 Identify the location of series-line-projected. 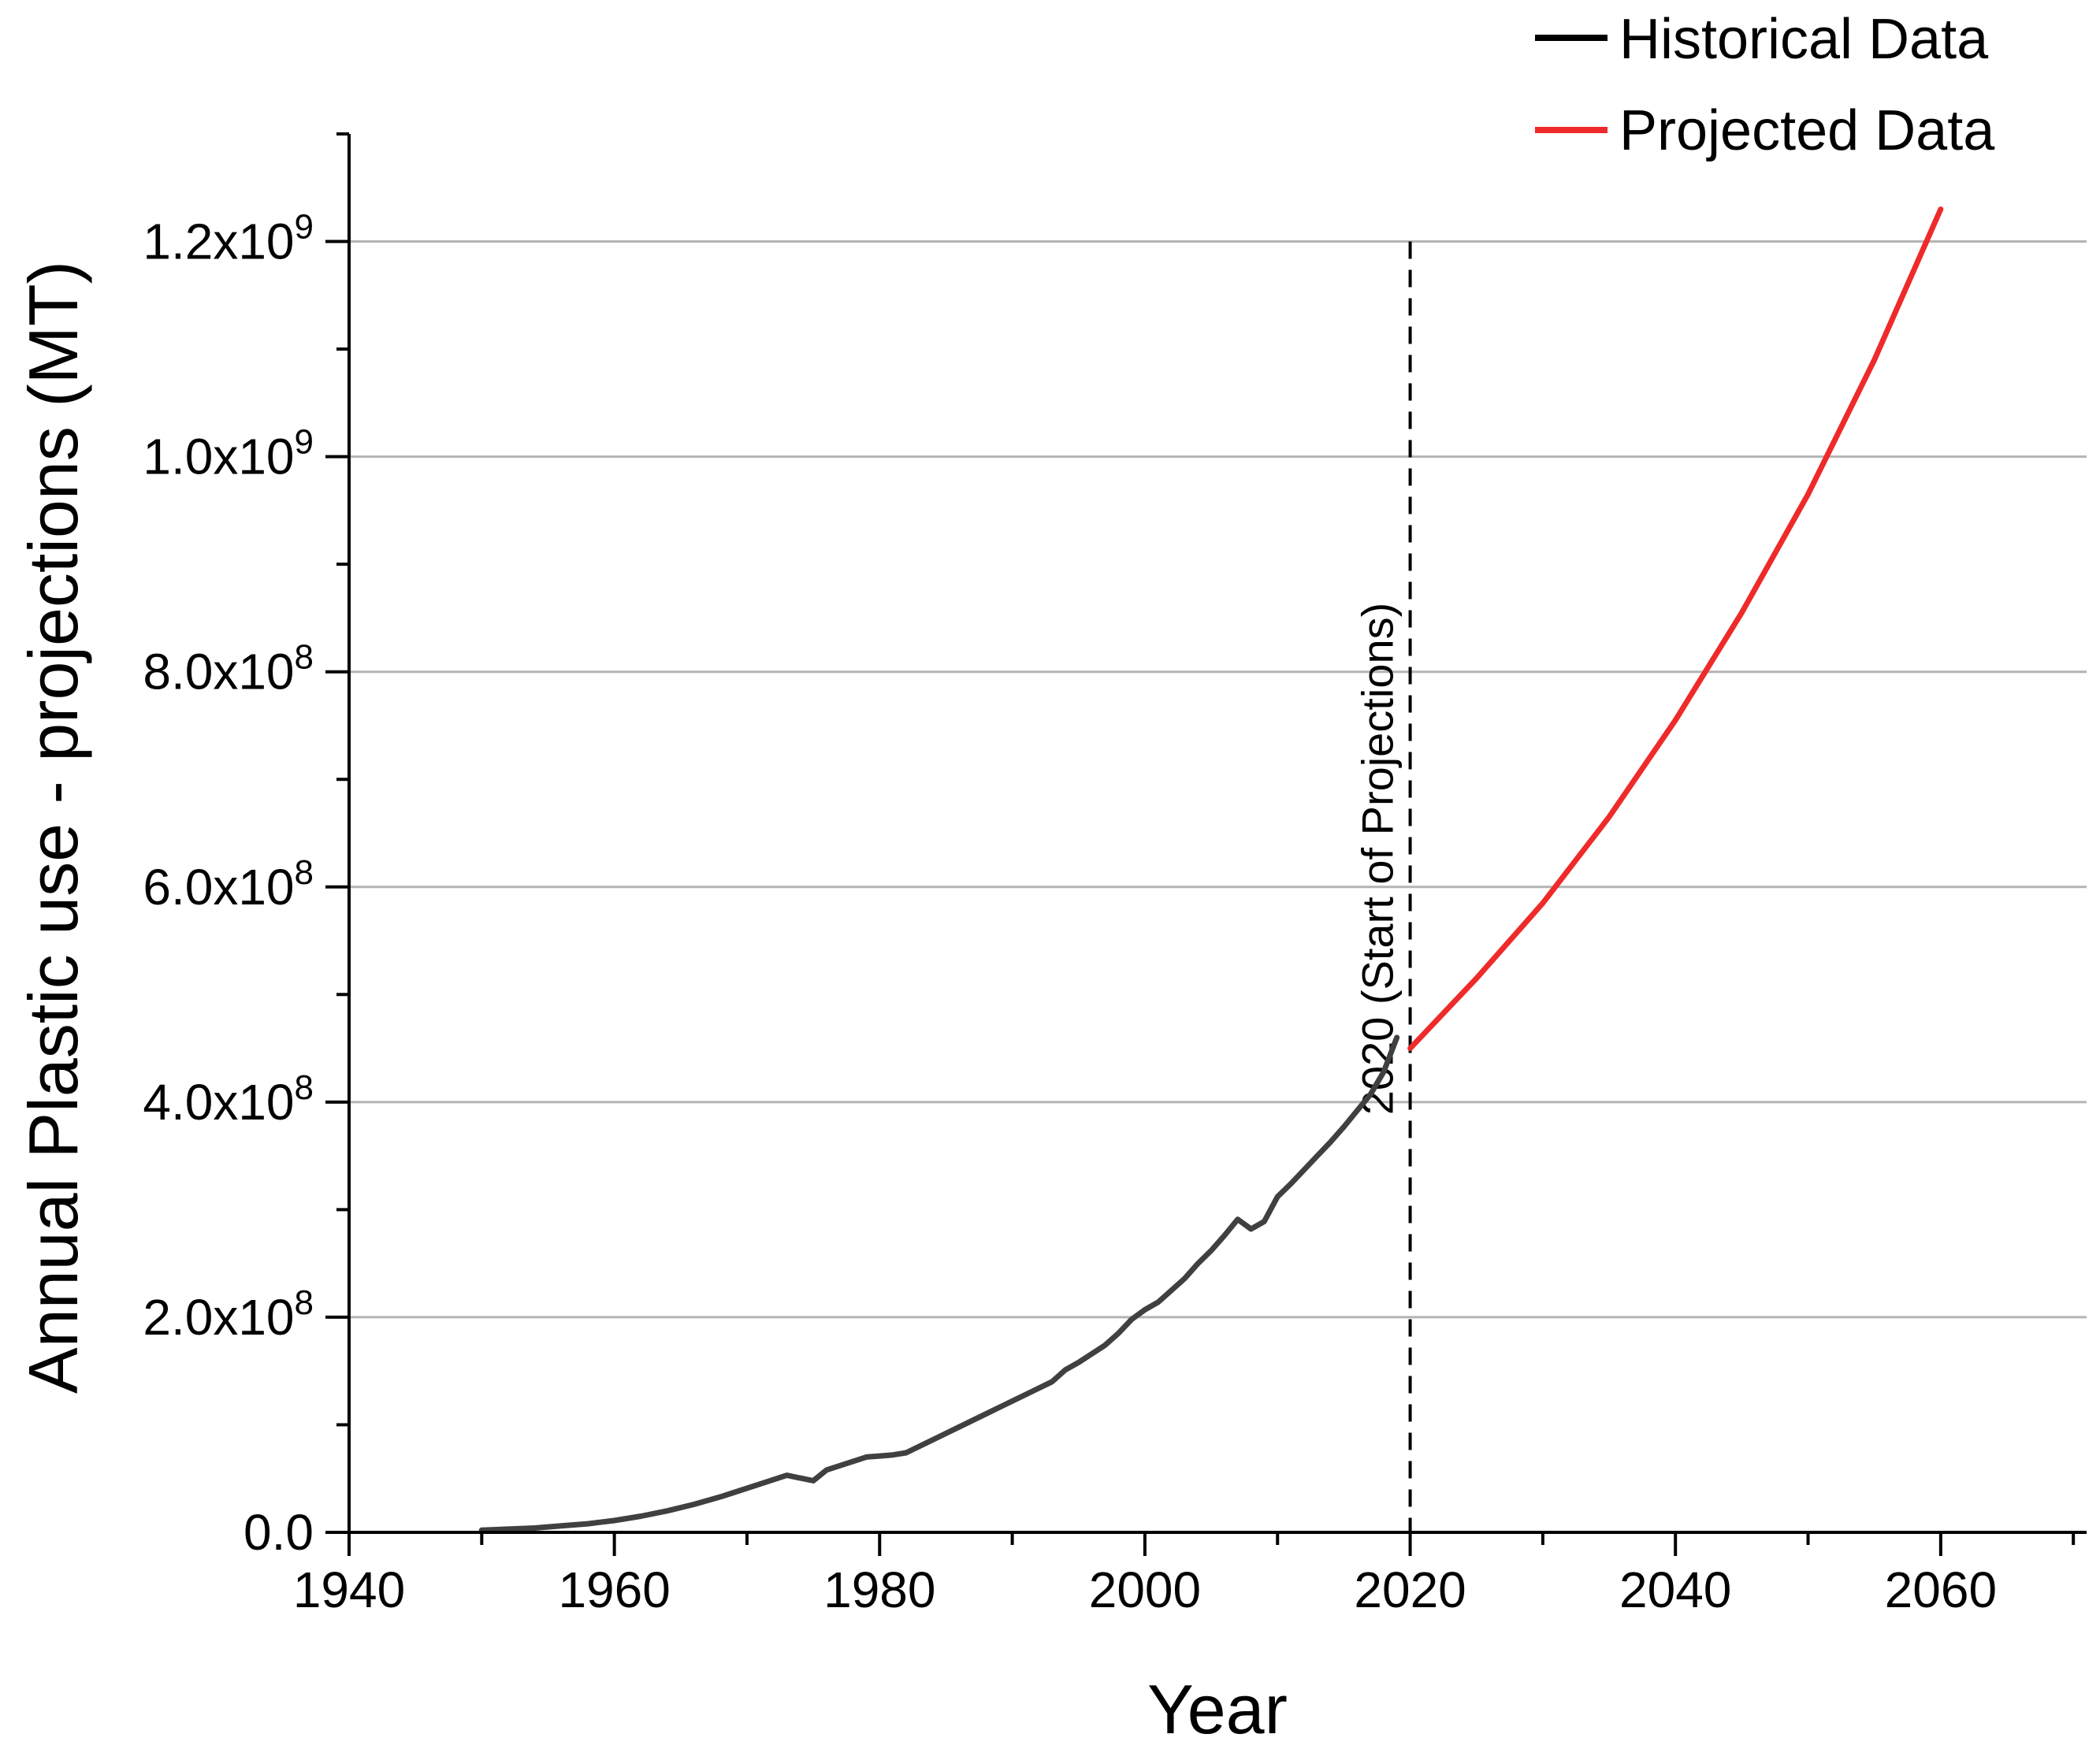
(1675, 629).